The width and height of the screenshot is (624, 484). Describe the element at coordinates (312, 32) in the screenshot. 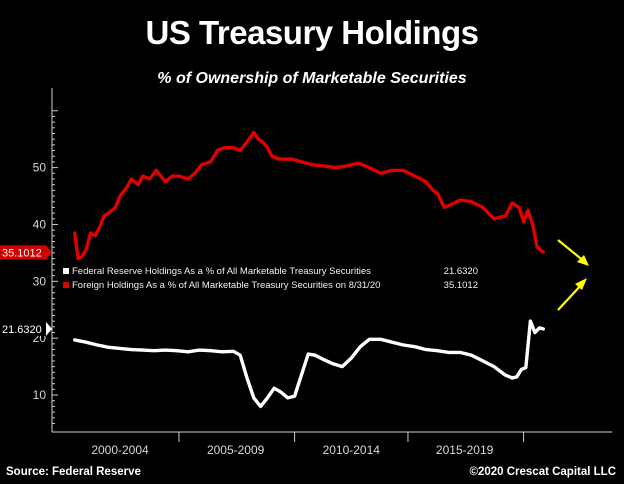

I see `chart-title: US Treasury Holdings` at that location.